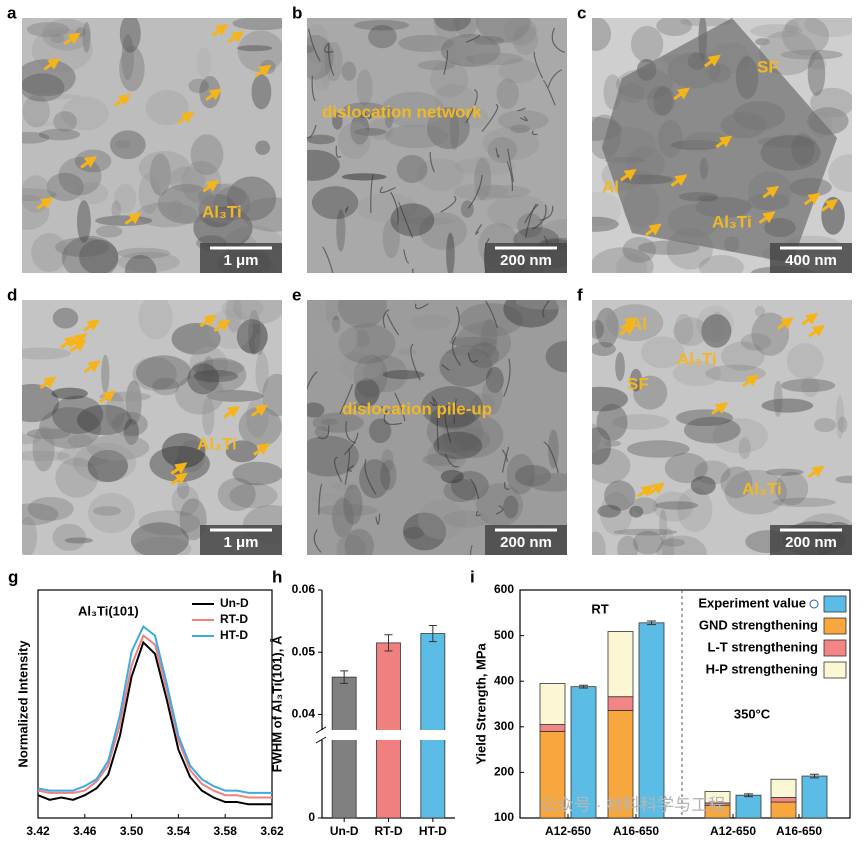 The width and height of the screenshot is (864, 842). What do you see at coordinates (433, 831) in the screenshot?
I see `x-tick-label: HT-D` at bounding box center [433, 831].